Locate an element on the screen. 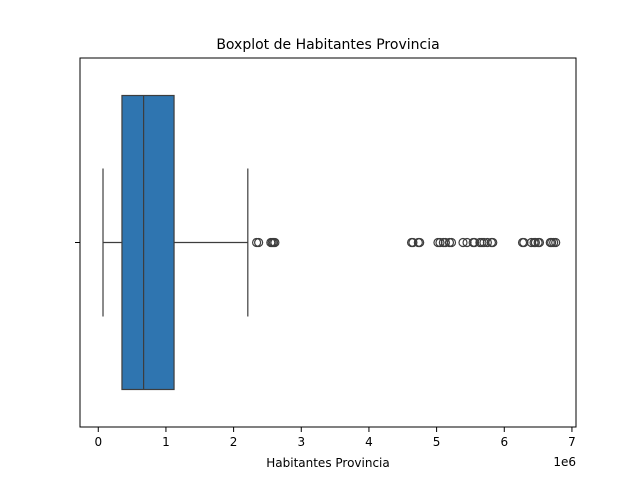  iqr-box is located at coordinates (148, 242).